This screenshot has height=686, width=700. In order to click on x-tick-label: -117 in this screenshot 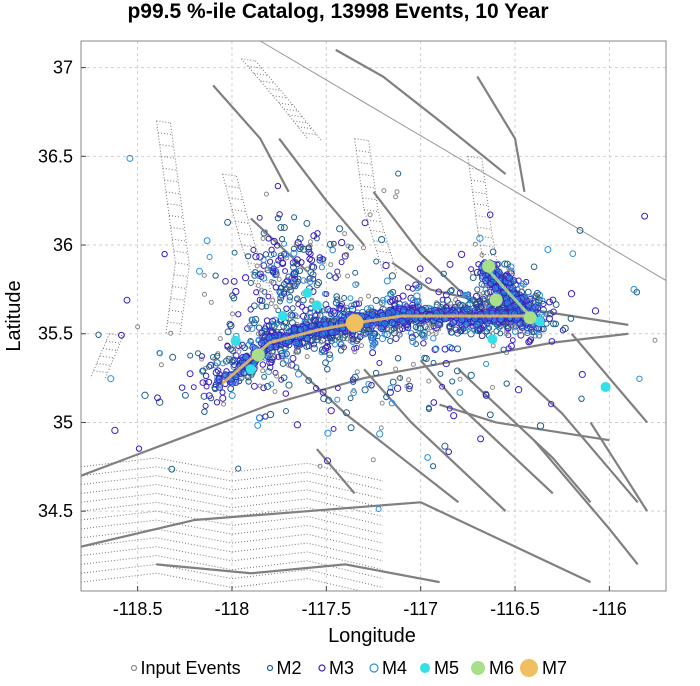, I will do `click(420, 609)`.